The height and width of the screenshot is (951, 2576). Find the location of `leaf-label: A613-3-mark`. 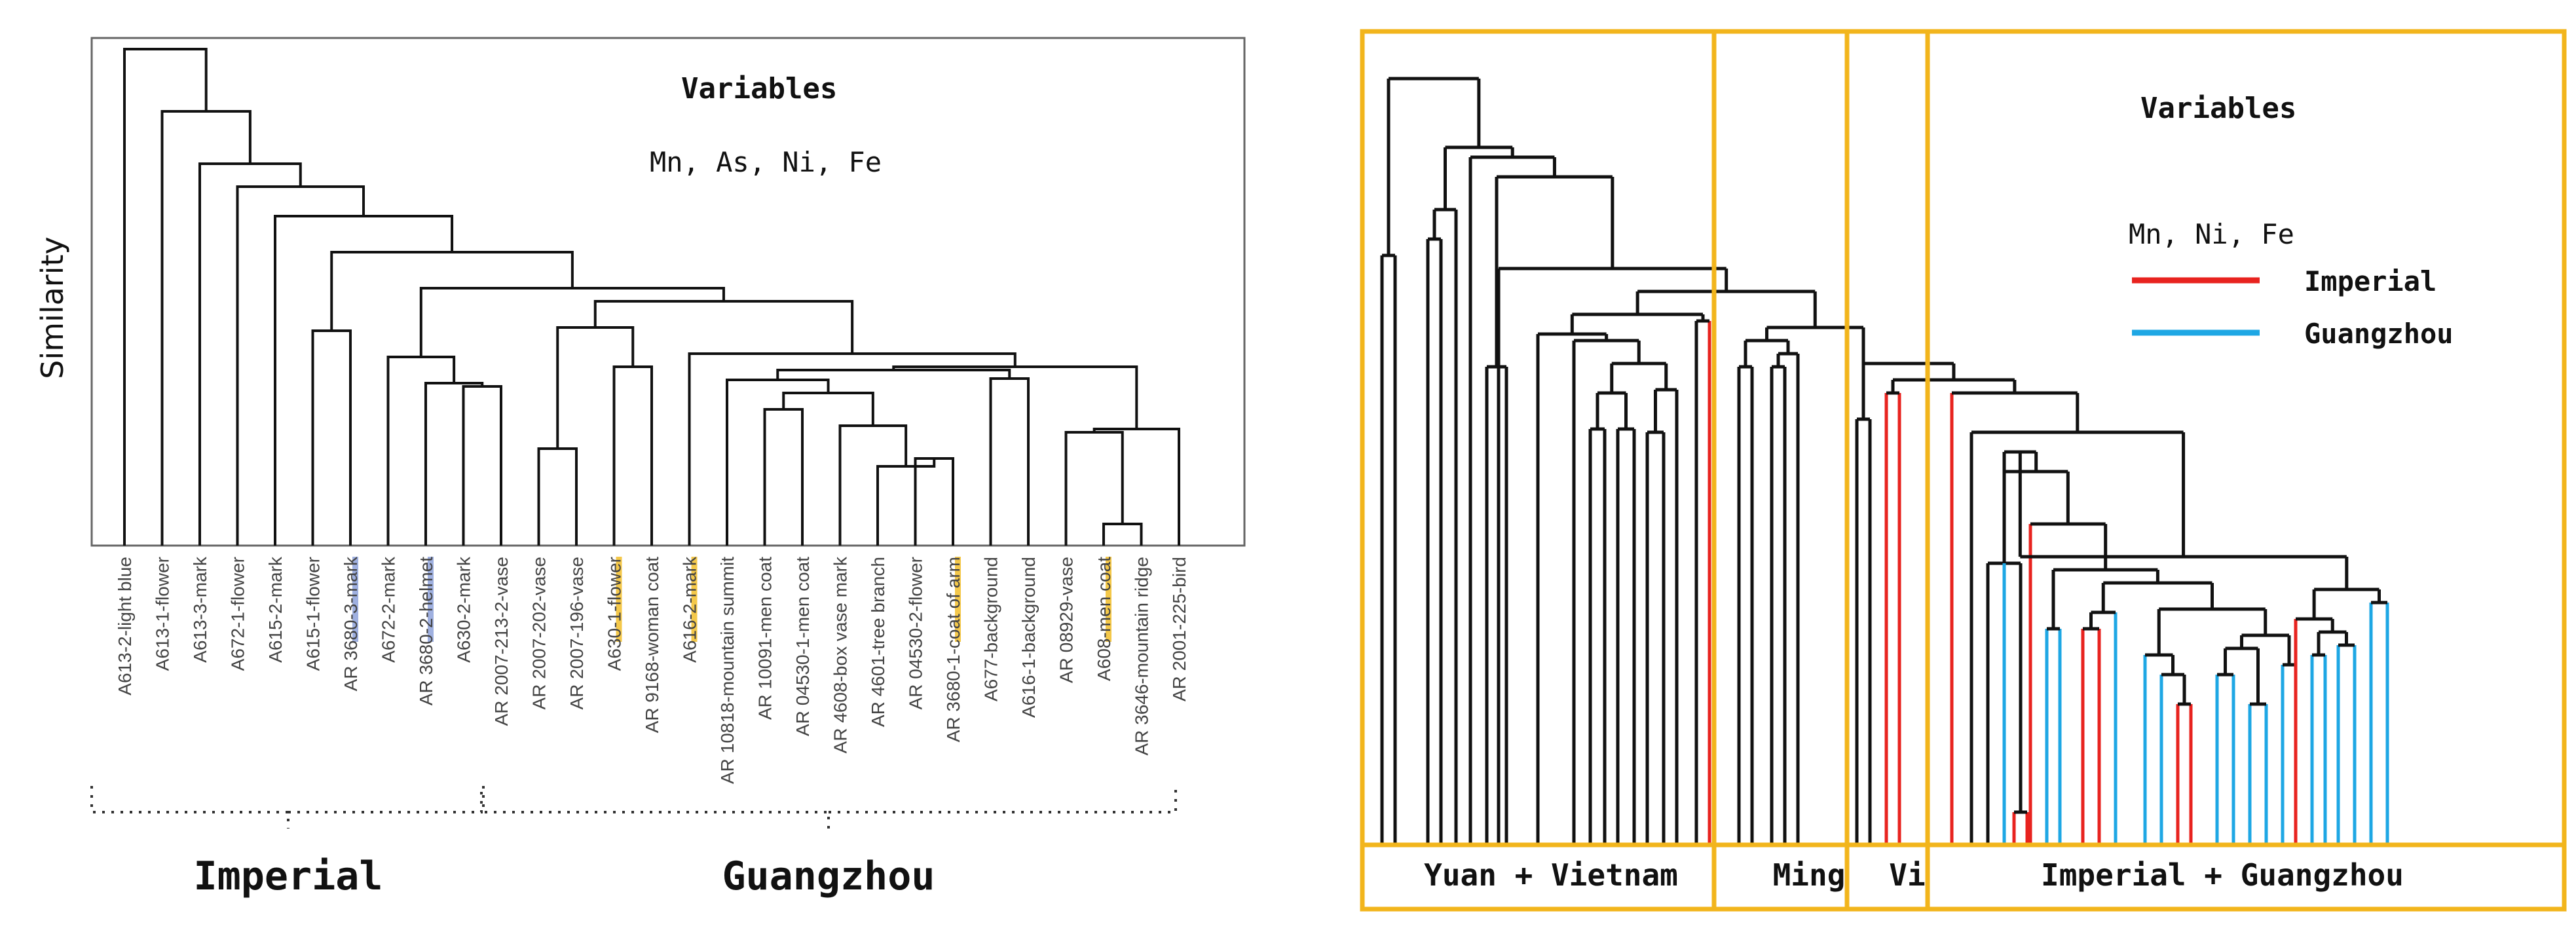

leaf-label: A613-3-mark is located at coordinates (200, 609).